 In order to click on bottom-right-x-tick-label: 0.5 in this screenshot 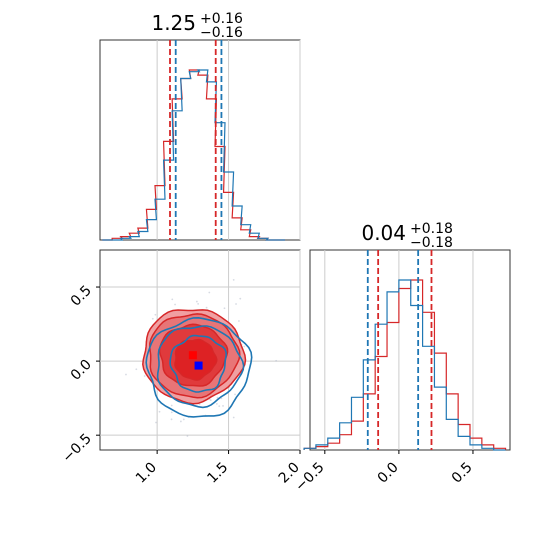, I will do `click(462, 473)`.